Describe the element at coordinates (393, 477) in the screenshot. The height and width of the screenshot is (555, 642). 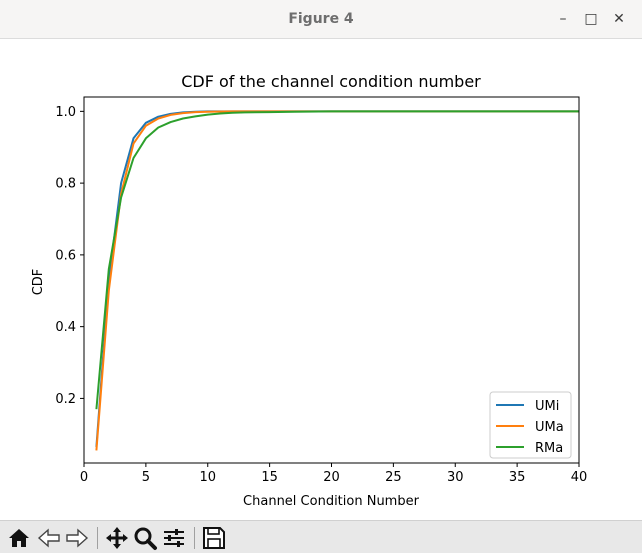
I see `x-tick-label: 25` at that location.